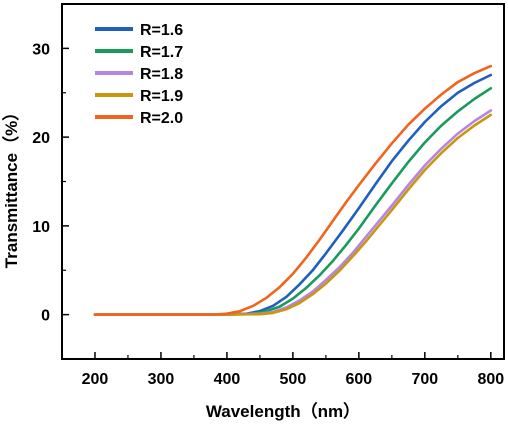 The image size is (508, 425). Describe the element at coordinates (227, 379) in the screenshot. I see `x-tick-label: 400` at that location.